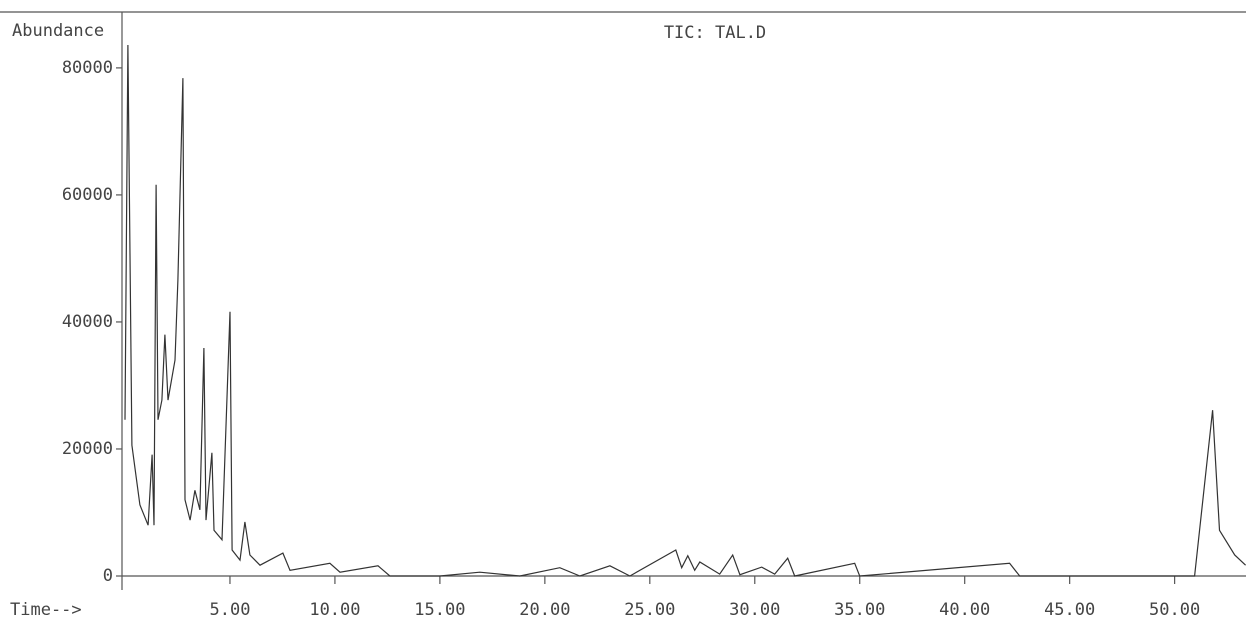  What do you see at coordinates (334, 610) in the screenshot?
I see `x-tick-label: 10.00` at bounding box center [334, 610].